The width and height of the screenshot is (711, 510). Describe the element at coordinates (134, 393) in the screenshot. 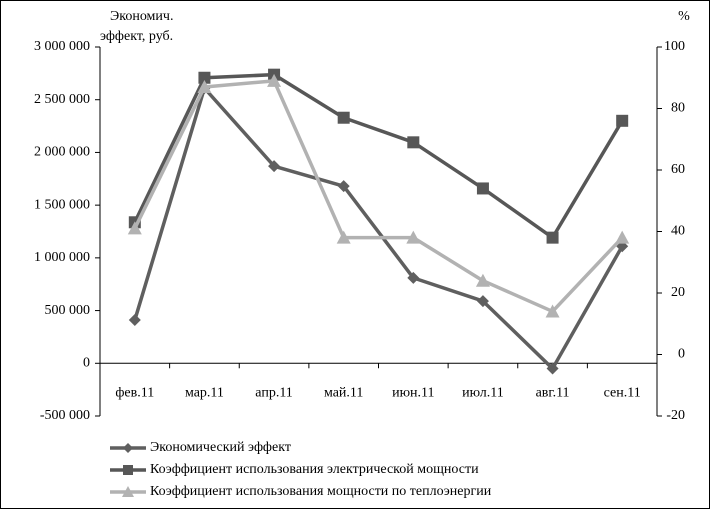

I see `x-tick-label: фев.11` at that location.